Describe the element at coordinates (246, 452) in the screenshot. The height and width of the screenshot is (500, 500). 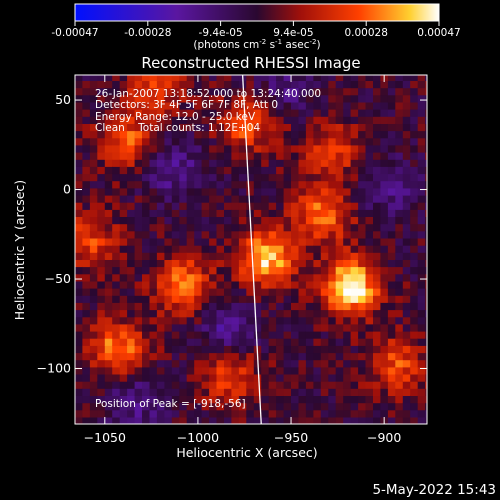
I see `x-axis-label: Heliocentric X (arcsec)` at that location.